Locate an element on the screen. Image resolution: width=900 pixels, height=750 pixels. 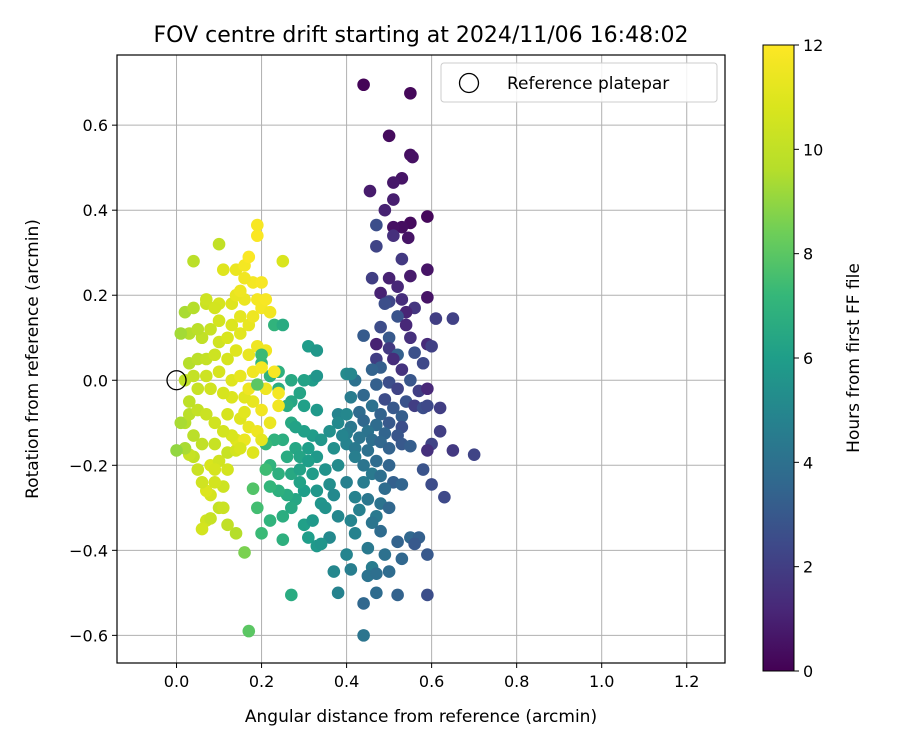
y-tick-label: 0.4 is located at coordinates (95, 210).